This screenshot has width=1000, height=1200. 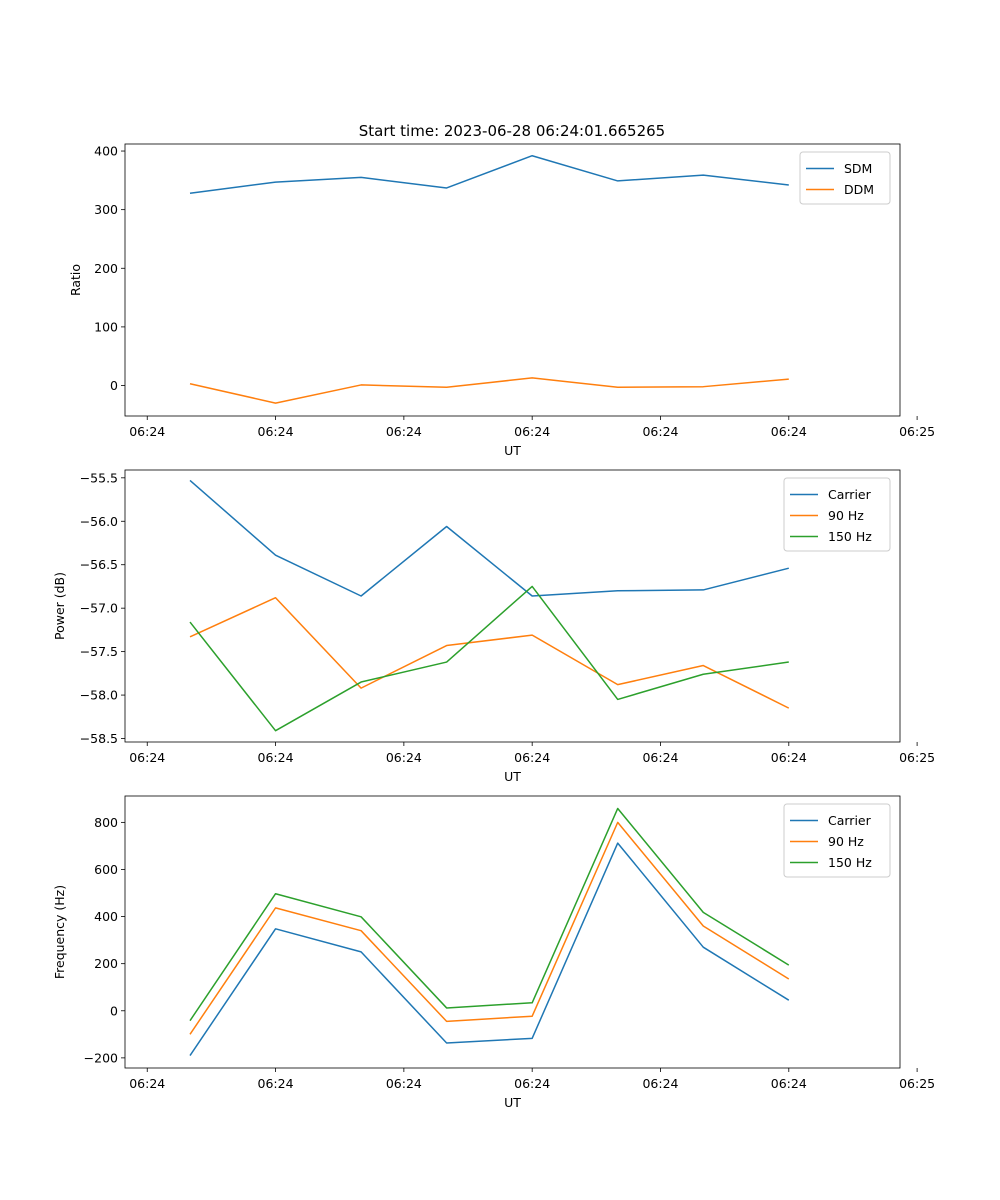 I want to click on y-axis-label: Power (dB), so click(x=59, y=606).